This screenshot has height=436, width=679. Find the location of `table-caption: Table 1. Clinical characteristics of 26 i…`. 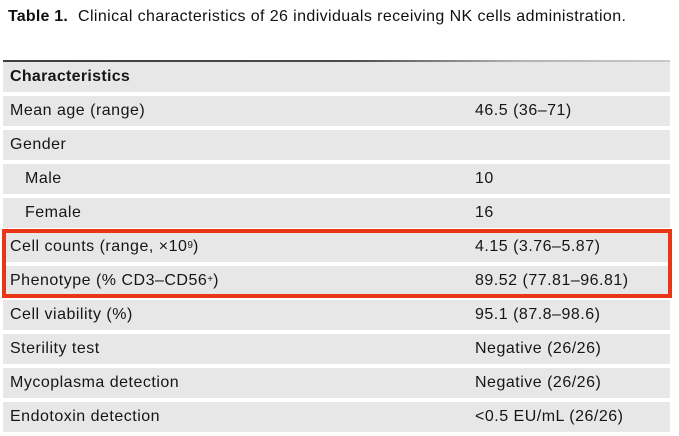

table-caption: Table 1. Clinical characteristics of 26 i… is located at coordinates (330, 16).